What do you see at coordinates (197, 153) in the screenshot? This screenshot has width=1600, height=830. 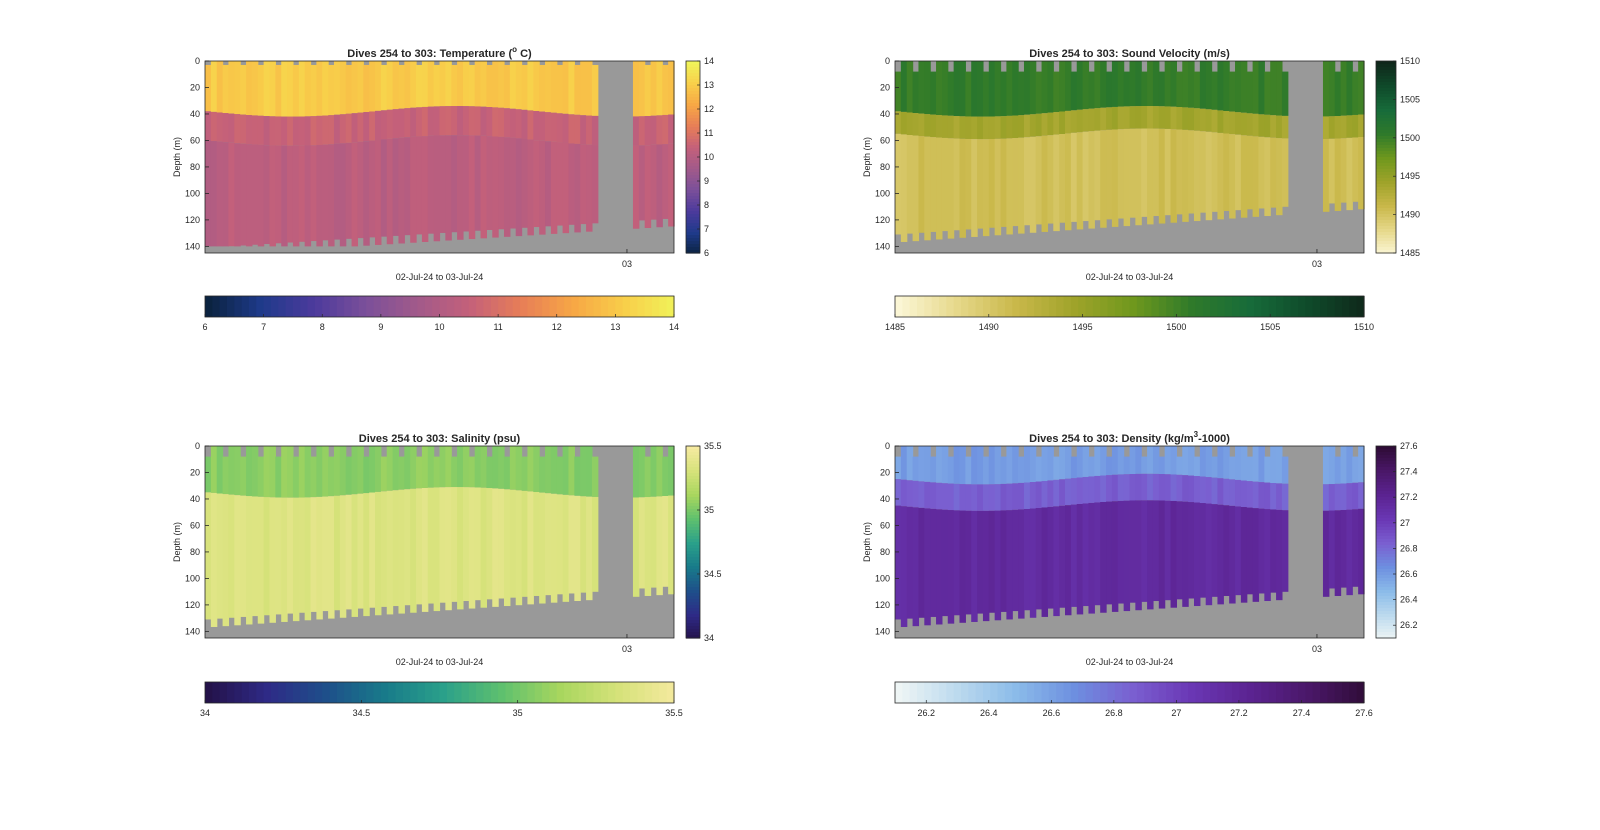 I see `y-axis-ticks: 0 20 40 60 80 100 120 140` at bounding box center [197, 153].